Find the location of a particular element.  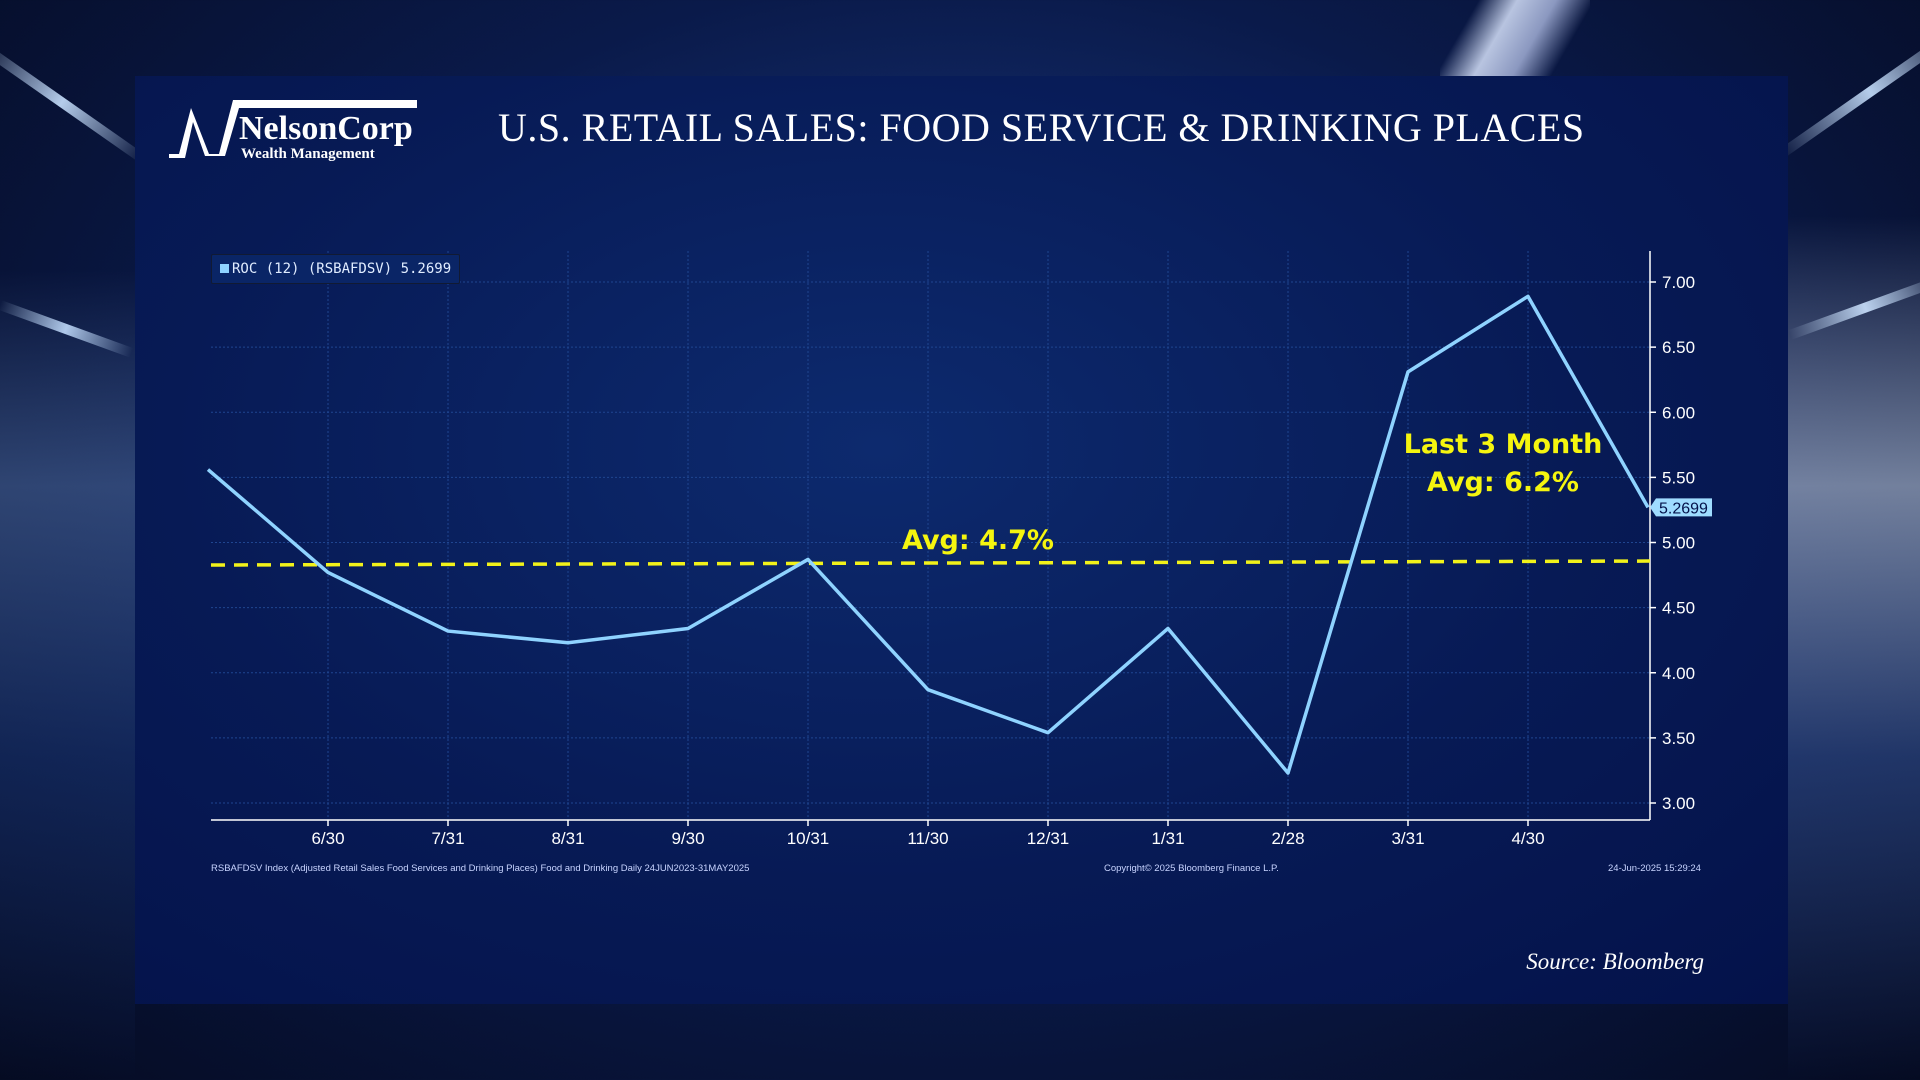

last-value-tag is located at coordinates (1681, 507).